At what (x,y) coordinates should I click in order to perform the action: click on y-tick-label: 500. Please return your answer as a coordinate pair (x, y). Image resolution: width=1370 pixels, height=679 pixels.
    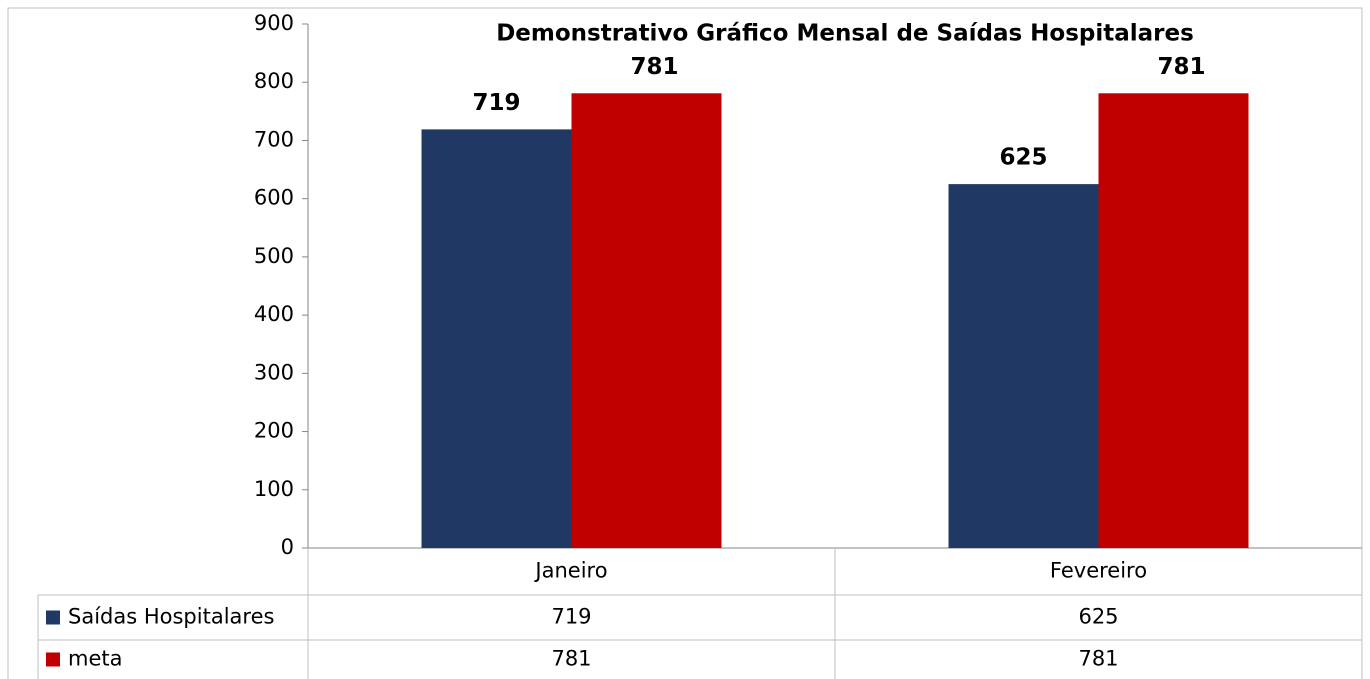
    Looking at the image, I should click on (274, 256).